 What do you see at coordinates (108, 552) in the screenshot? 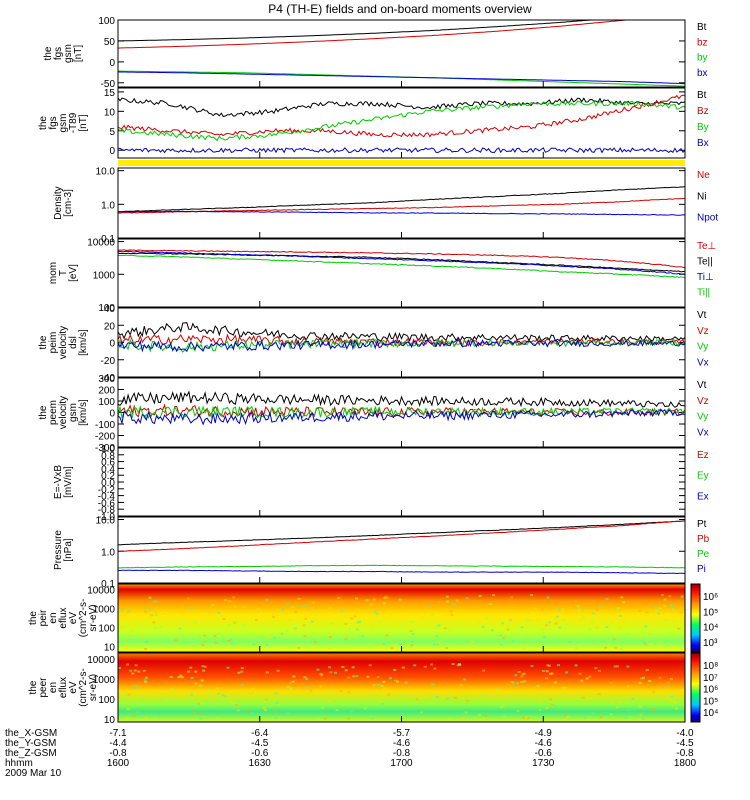
I see `ytick-label: 1.0` at bounding box center [108, 552].